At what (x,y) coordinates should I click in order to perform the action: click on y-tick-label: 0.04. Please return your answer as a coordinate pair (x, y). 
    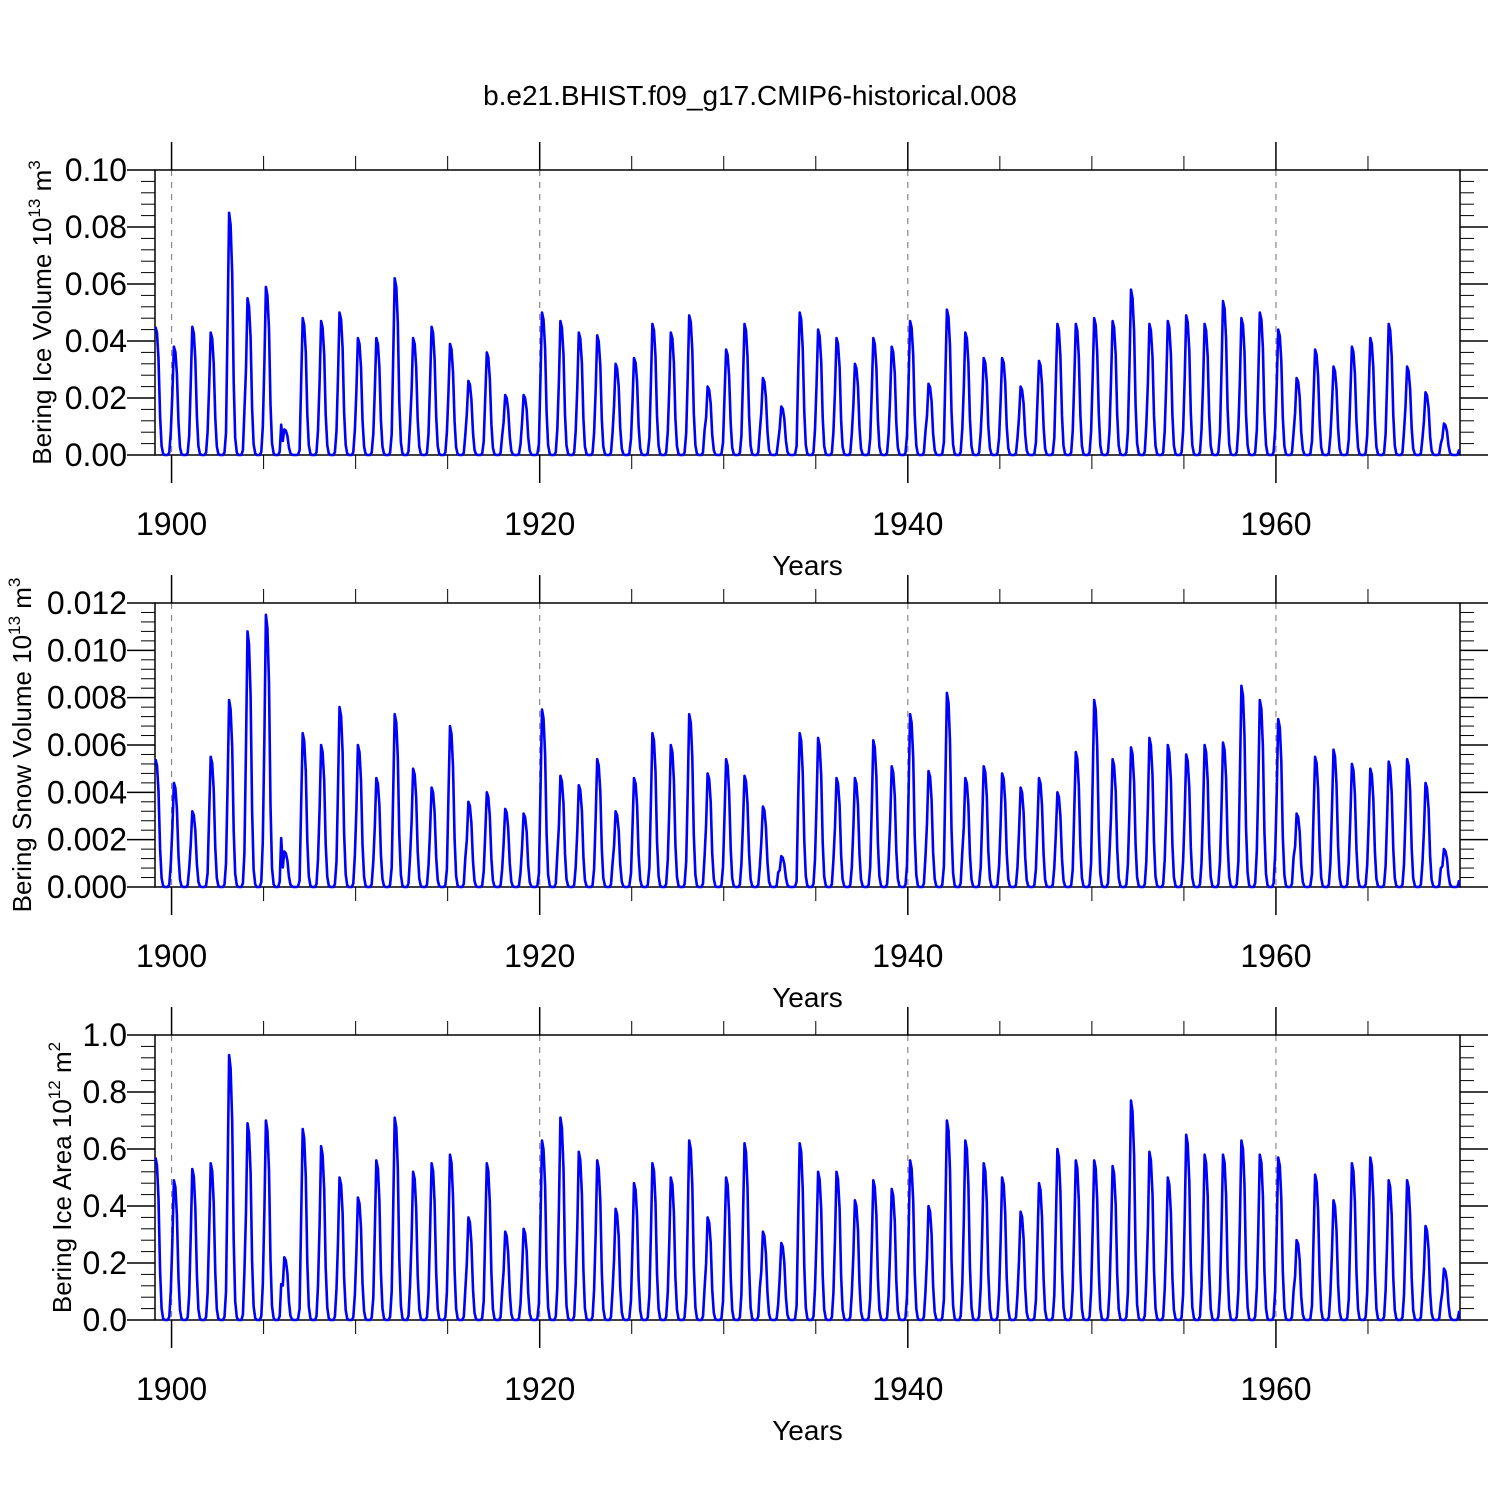
    Looking at the image, I should click on (96, 341).